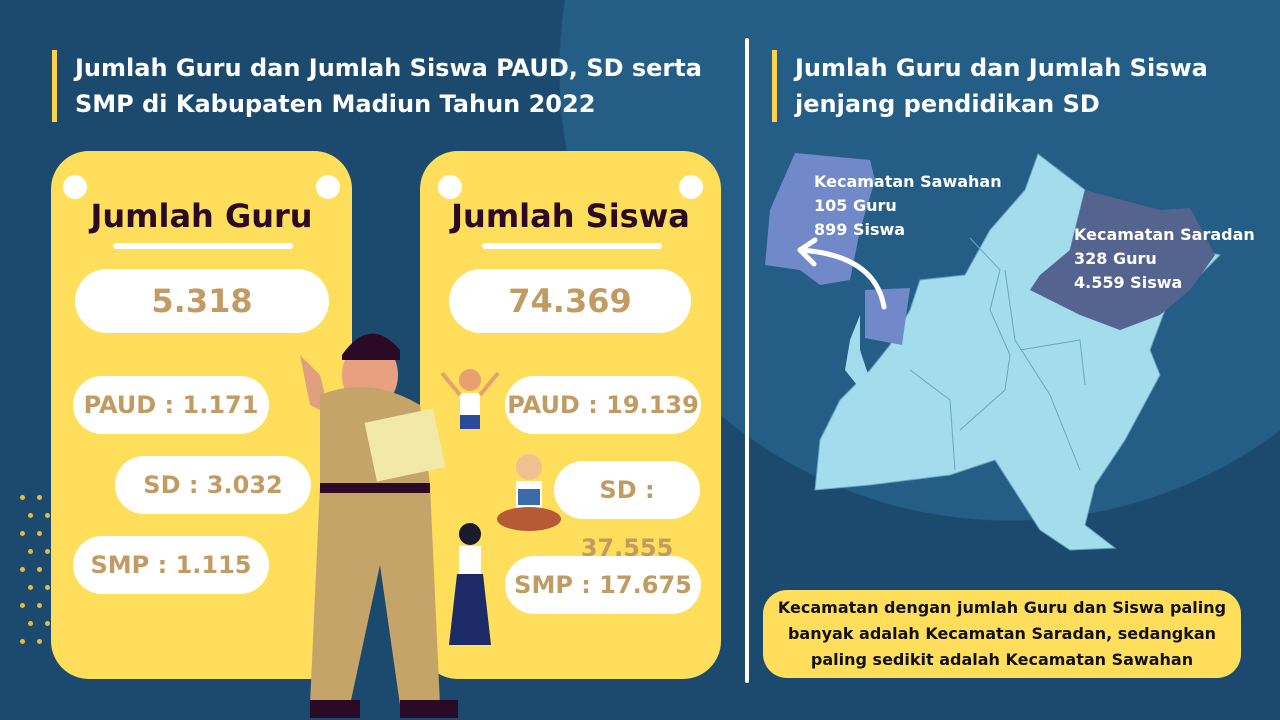 The width and height of the screenshot is (1280, 720). Describe the element at coordinates (908, 181) in the screenshot. I see `sawahan-name: Kecamatan Sawahan` at that location.